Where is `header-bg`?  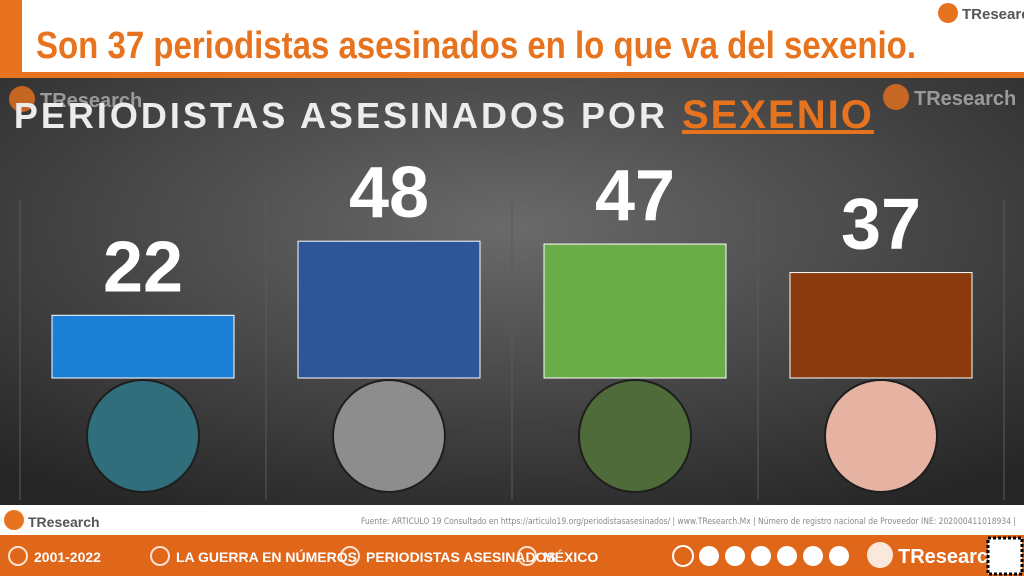
header-bg is located at coordinates (512, 37).